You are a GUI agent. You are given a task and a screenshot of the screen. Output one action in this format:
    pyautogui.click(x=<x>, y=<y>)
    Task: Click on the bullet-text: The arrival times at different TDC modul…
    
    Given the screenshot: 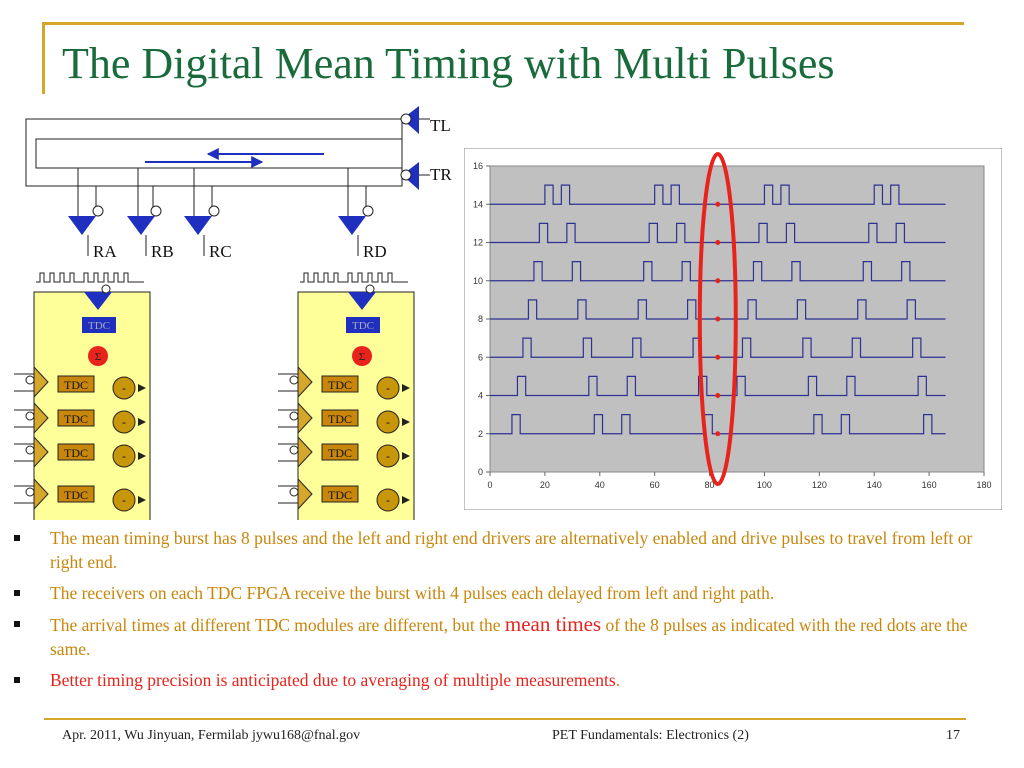 What is the action you would take?
    pyautogui.click(x=277, y=625)
    